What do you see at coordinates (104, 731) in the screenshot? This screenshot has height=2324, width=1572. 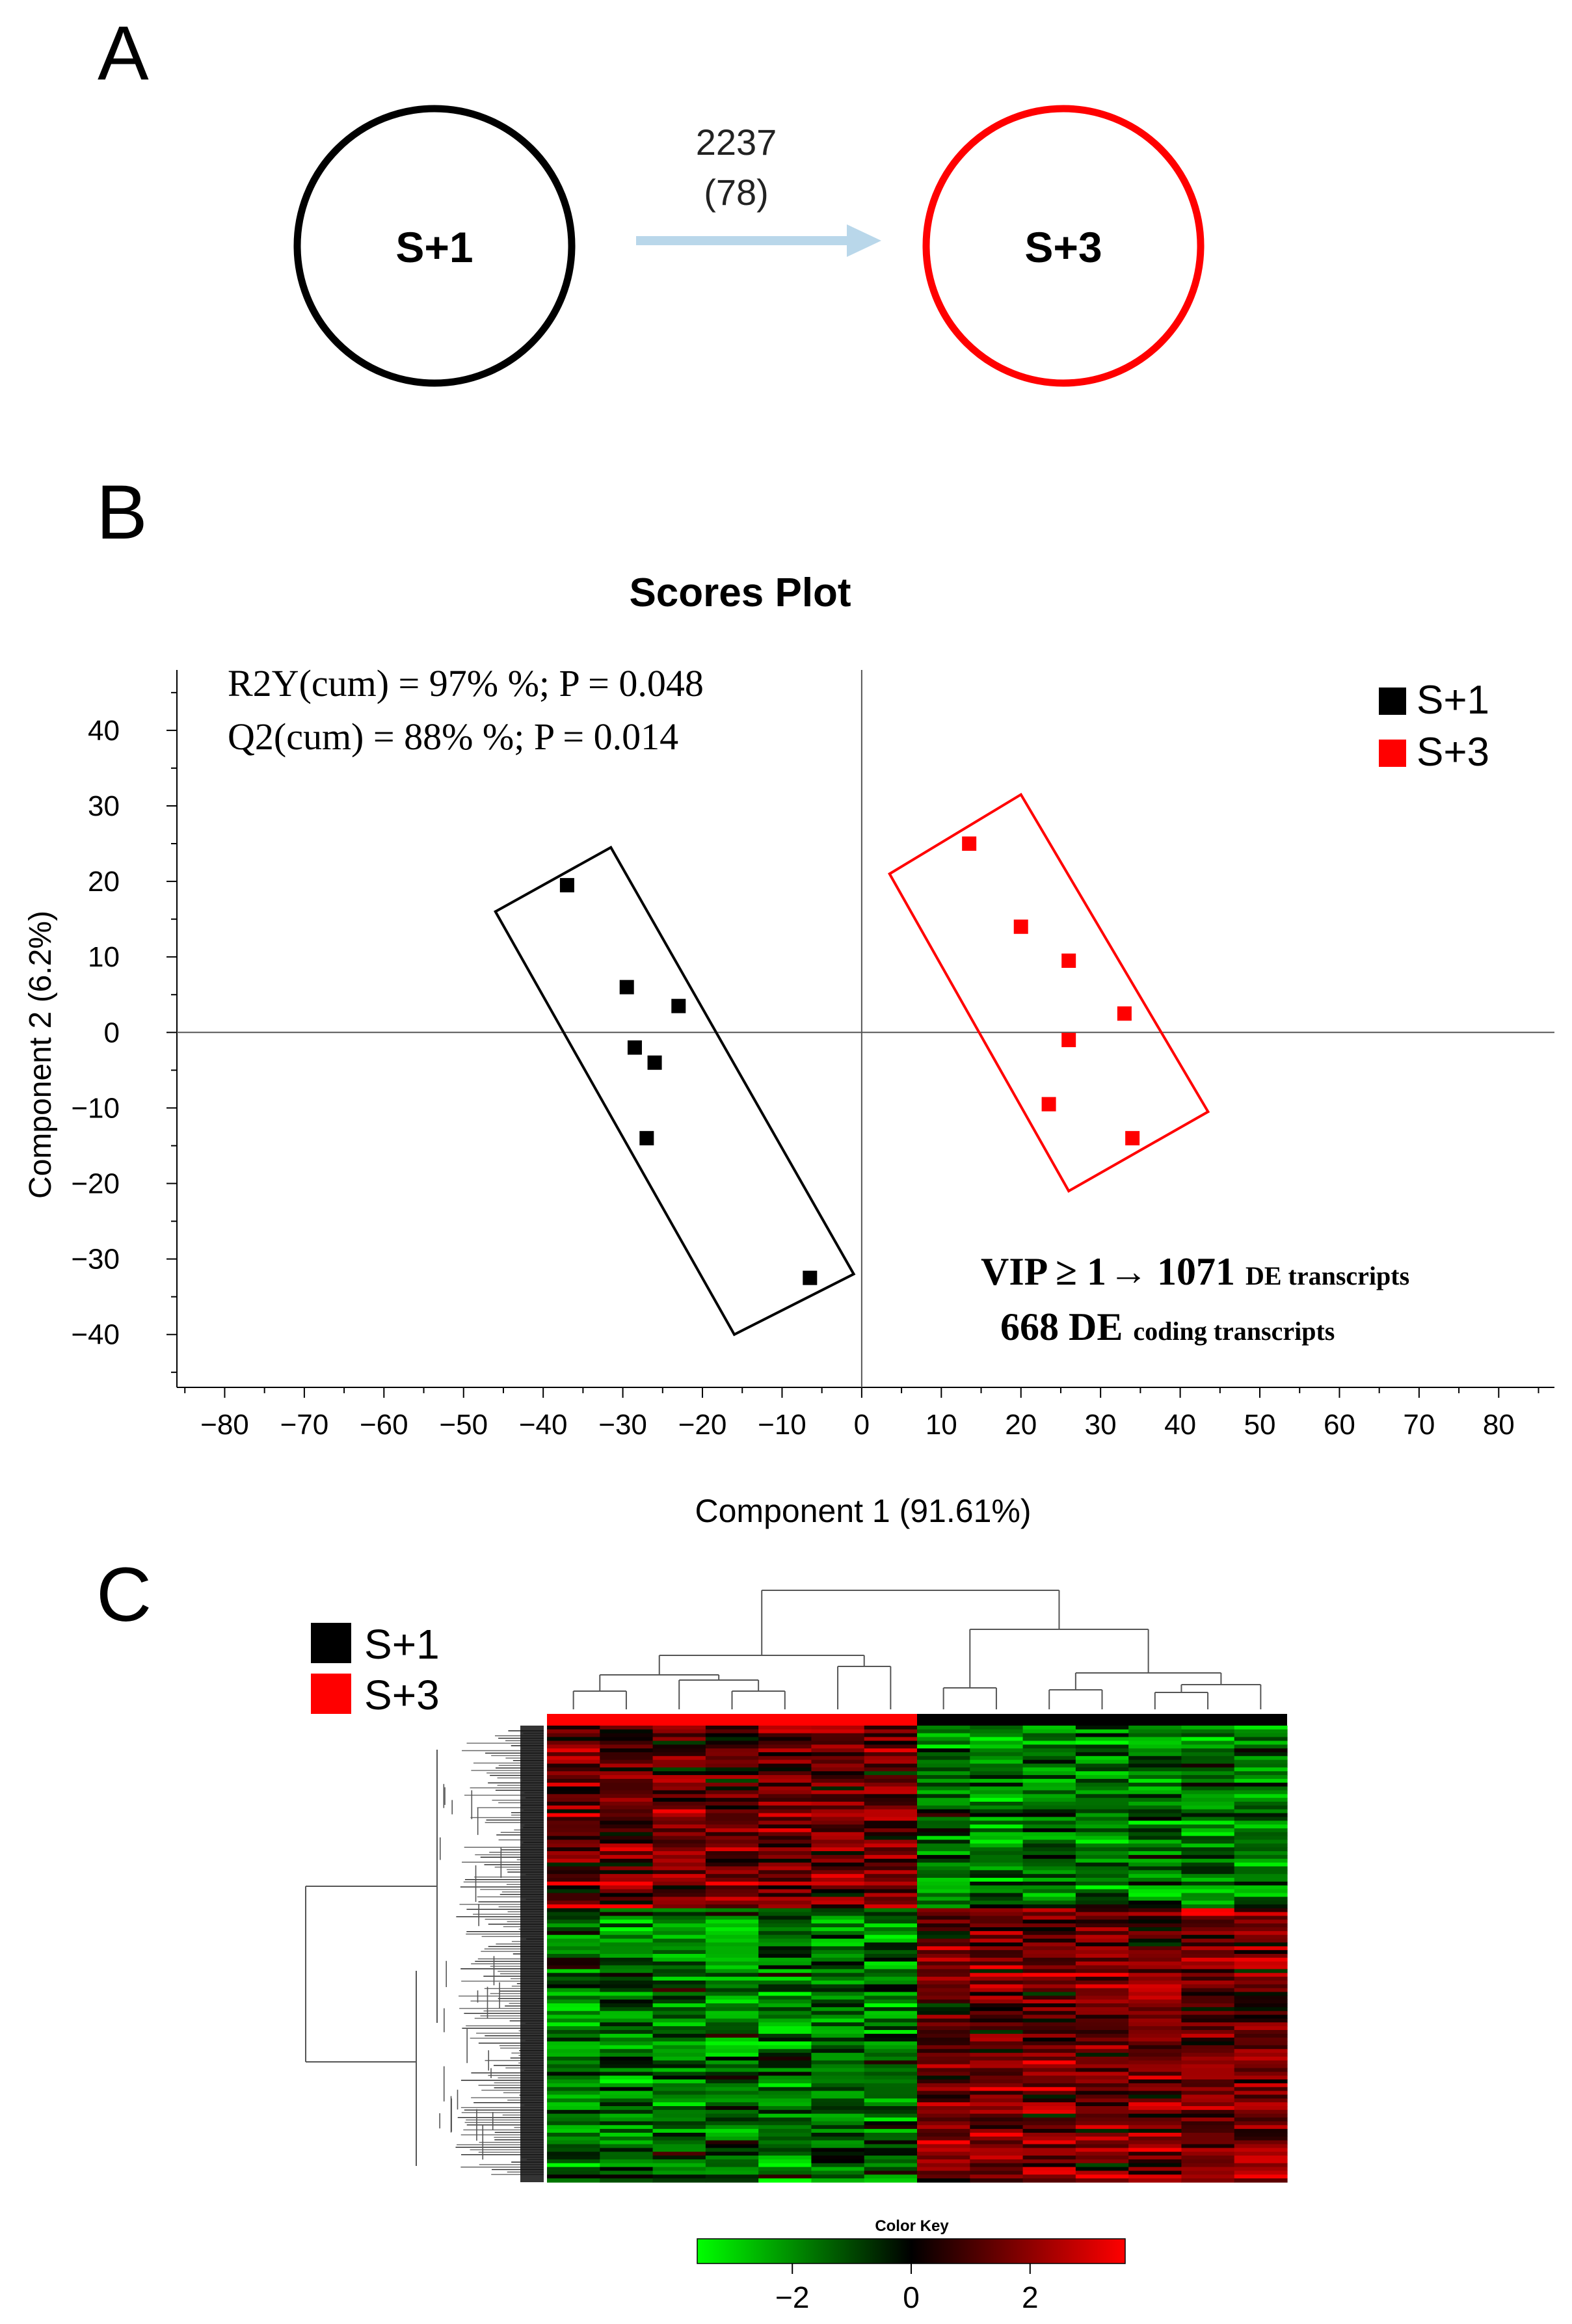 I see `y-tick-label: 40` at bounding box center [104, 731].